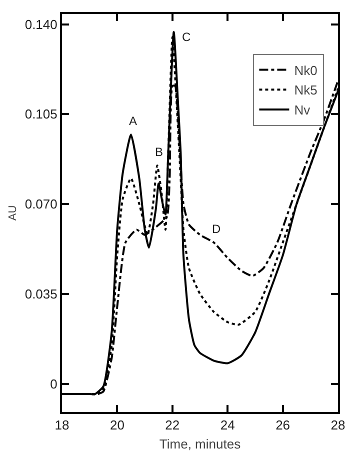  What do you see at coordinates (200, 444) in the screenshot?
I see `x-axis-title: Time, minutes` at bounding box center [200, 444].